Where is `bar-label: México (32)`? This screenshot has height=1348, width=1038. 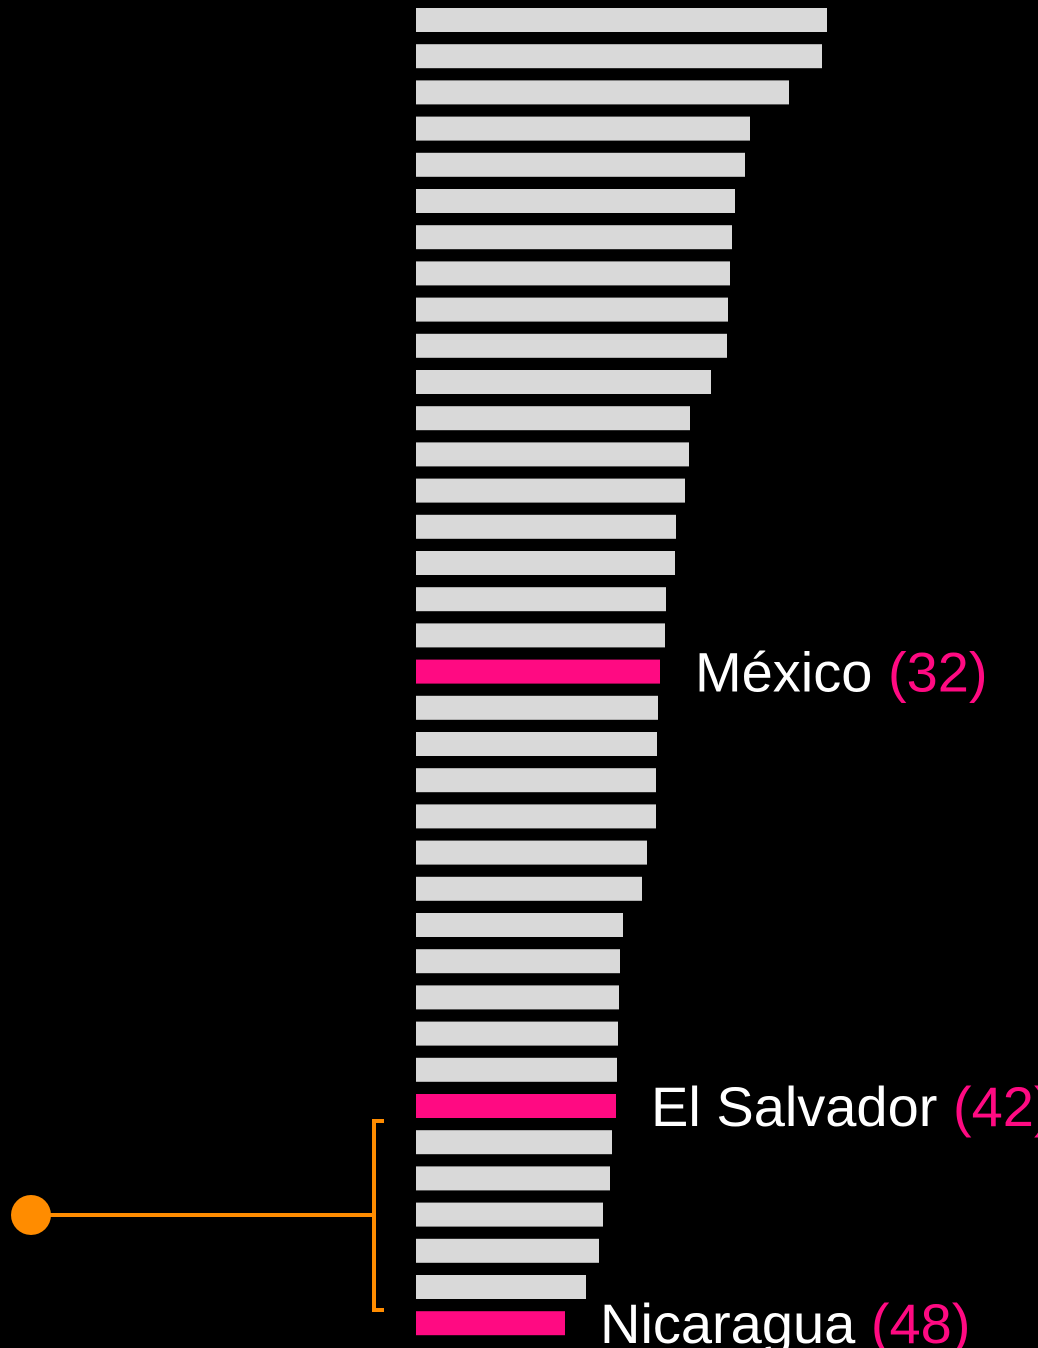
bar-label: México (32) is located at coordinates (841, 672).